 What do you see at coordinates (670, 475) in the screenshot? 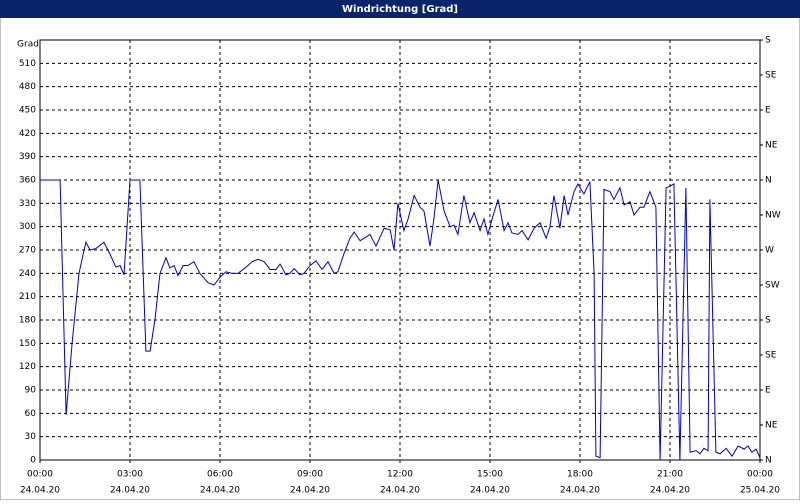
I see `x-tick-label: 21:00` at bounding box center [670, 475].